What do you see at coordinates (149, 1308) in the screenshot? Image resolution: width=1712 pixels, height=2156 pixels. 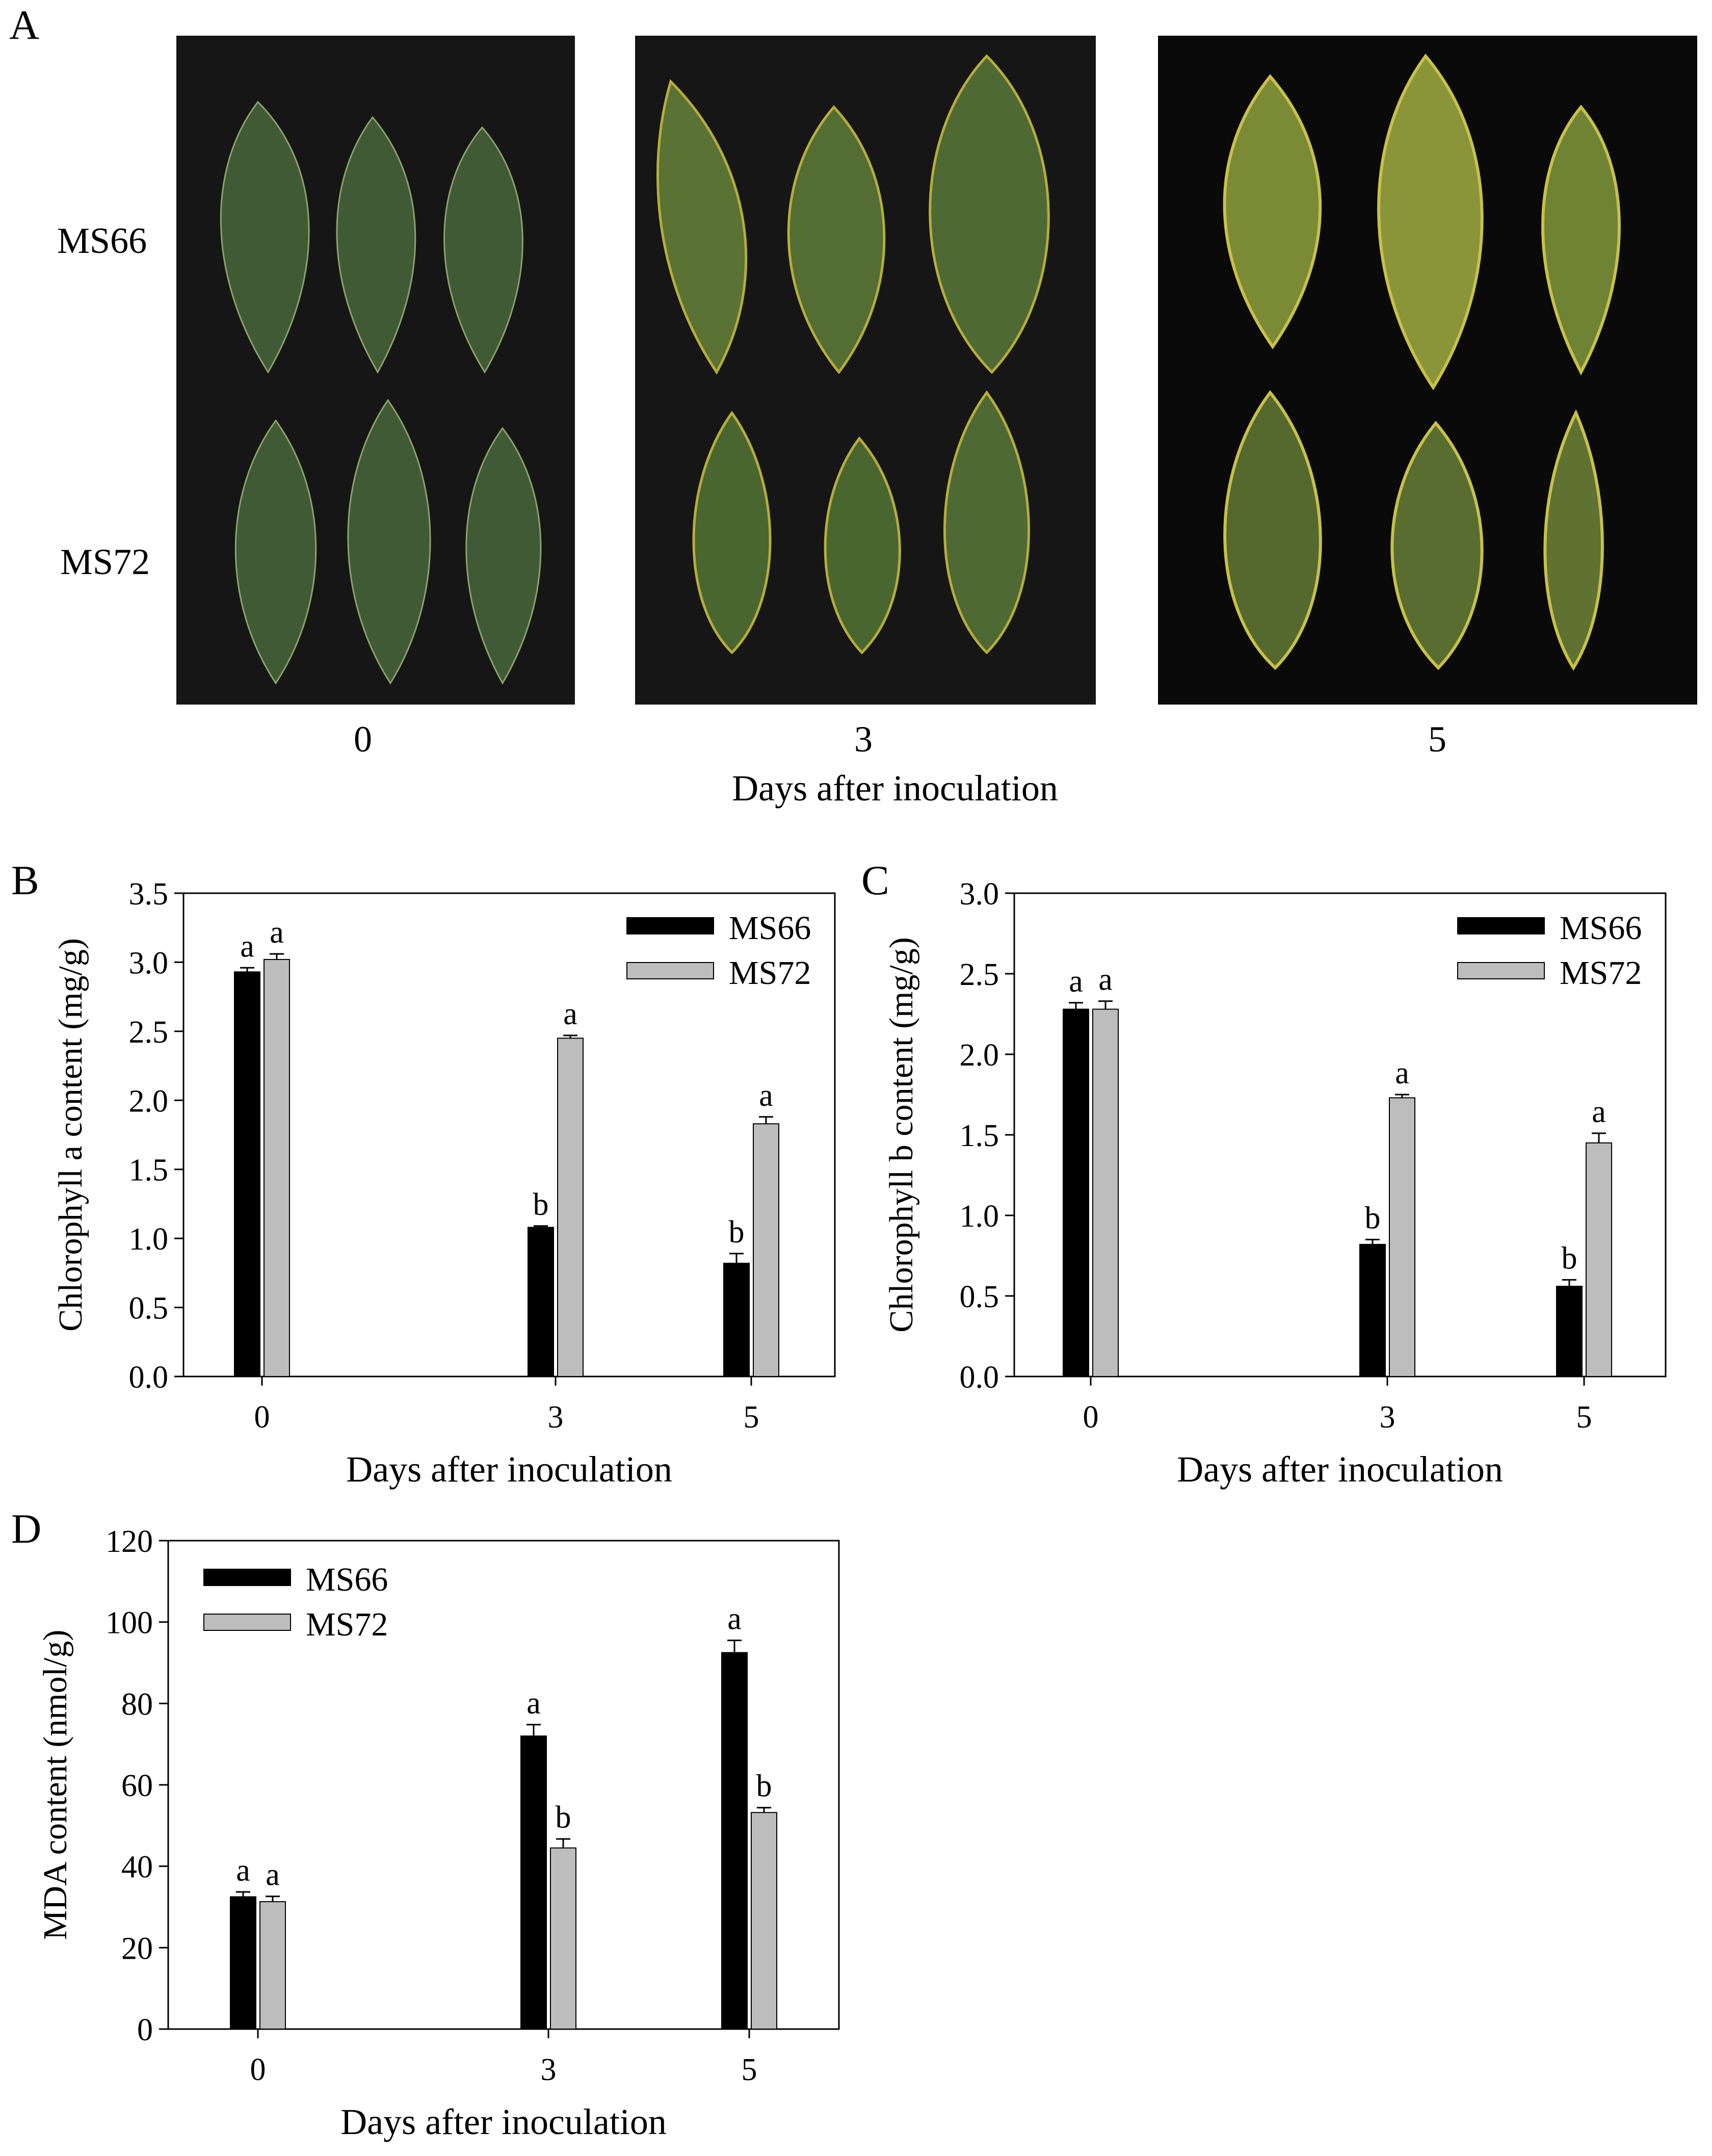 I see `chart-b-y-tick-label: 0.5` at bounding box center [149, 1308].